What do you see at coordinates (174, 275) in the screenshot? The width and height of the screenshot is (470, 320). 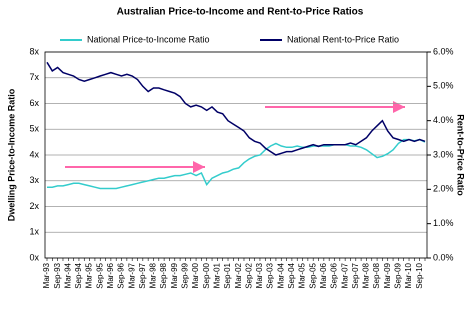 I see `x-tick-label: Mar-99` at bounding box center [174, 275].